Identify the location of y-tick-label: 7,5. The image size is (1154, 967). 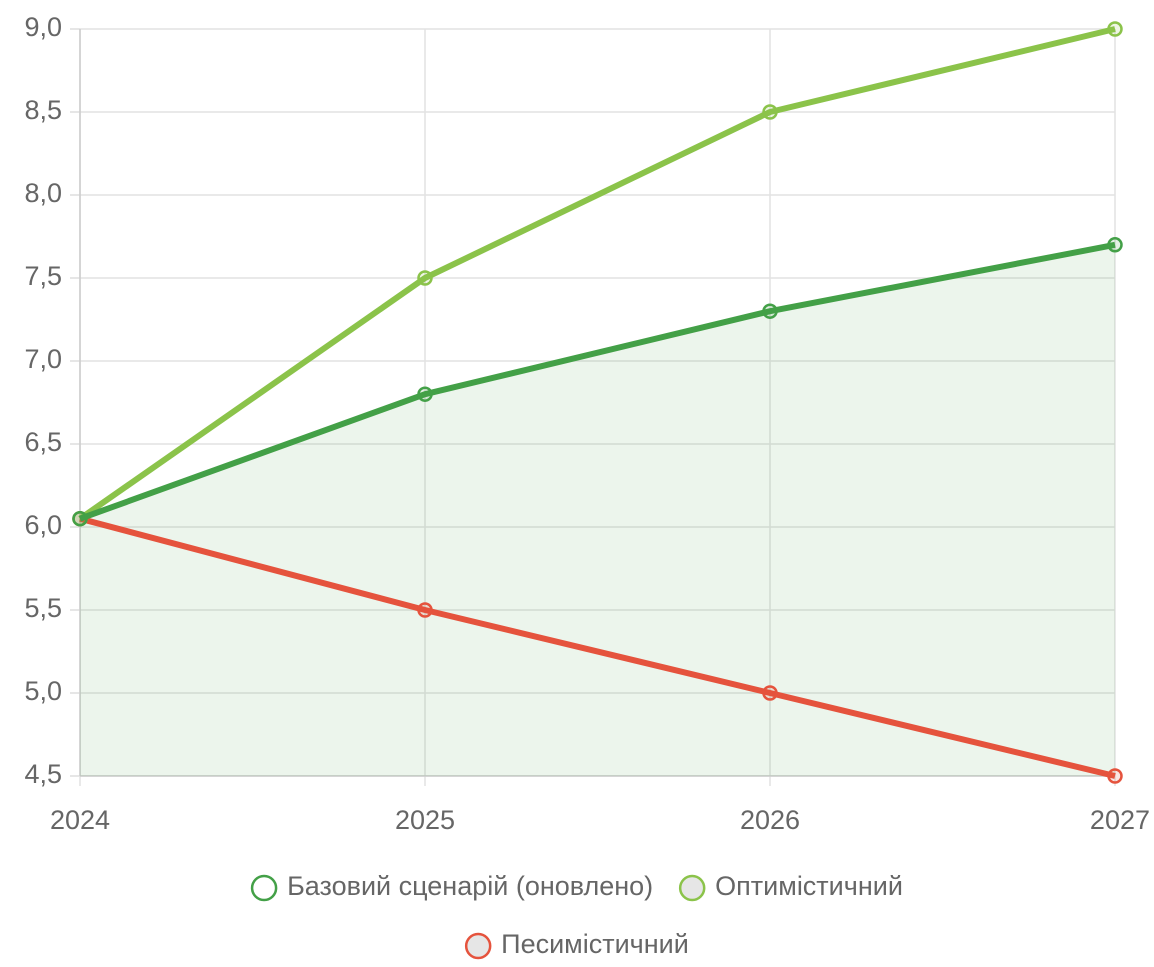
(43, 276).